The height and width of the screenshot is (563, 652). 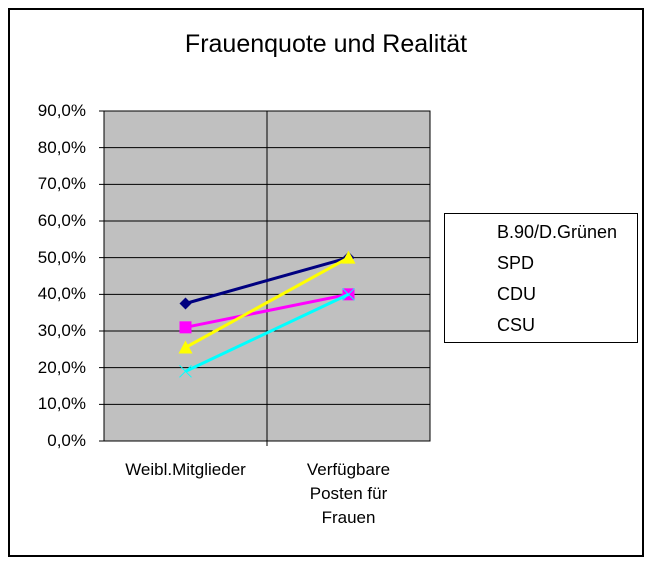 I want to click on y-tick-label: 70,0%, so click(x=61, y=184).